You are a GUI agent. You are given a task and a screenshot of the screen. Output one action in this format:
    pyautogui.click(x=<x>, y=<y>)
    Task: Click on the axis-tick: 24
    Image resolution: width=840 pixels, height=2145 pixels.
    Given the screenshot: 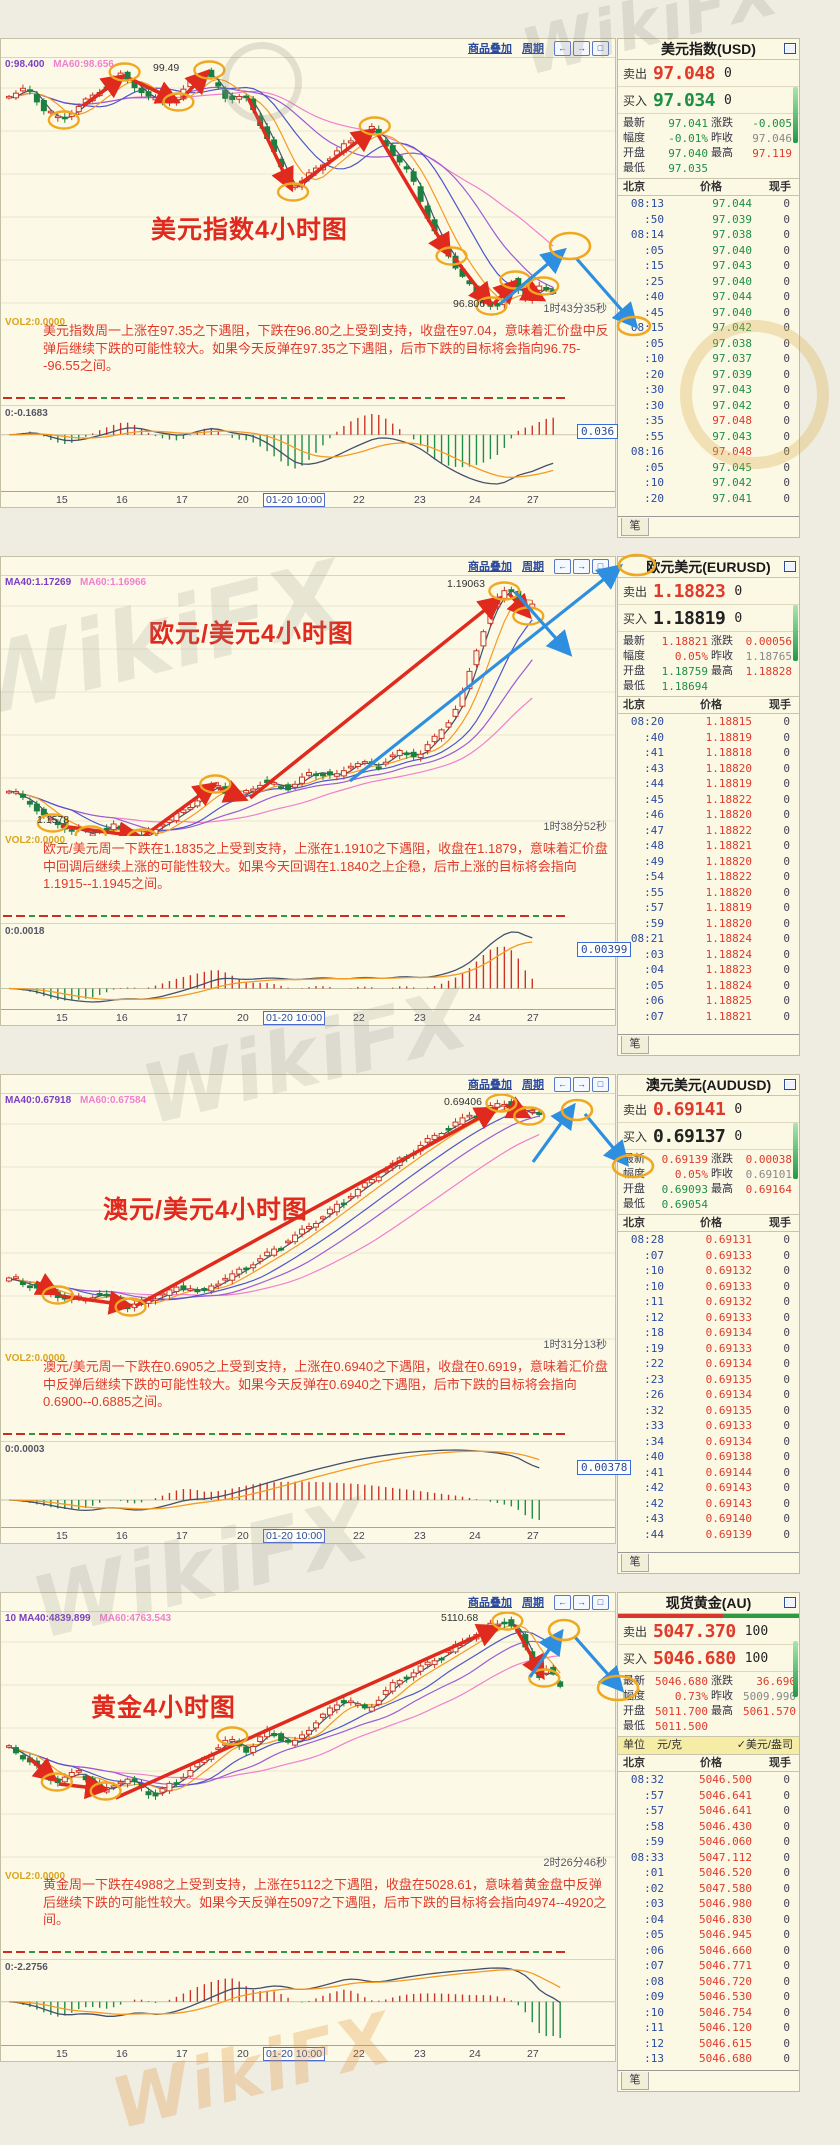 What is the action you would take?
    pyautogui.click(x=475, y=1018)
    